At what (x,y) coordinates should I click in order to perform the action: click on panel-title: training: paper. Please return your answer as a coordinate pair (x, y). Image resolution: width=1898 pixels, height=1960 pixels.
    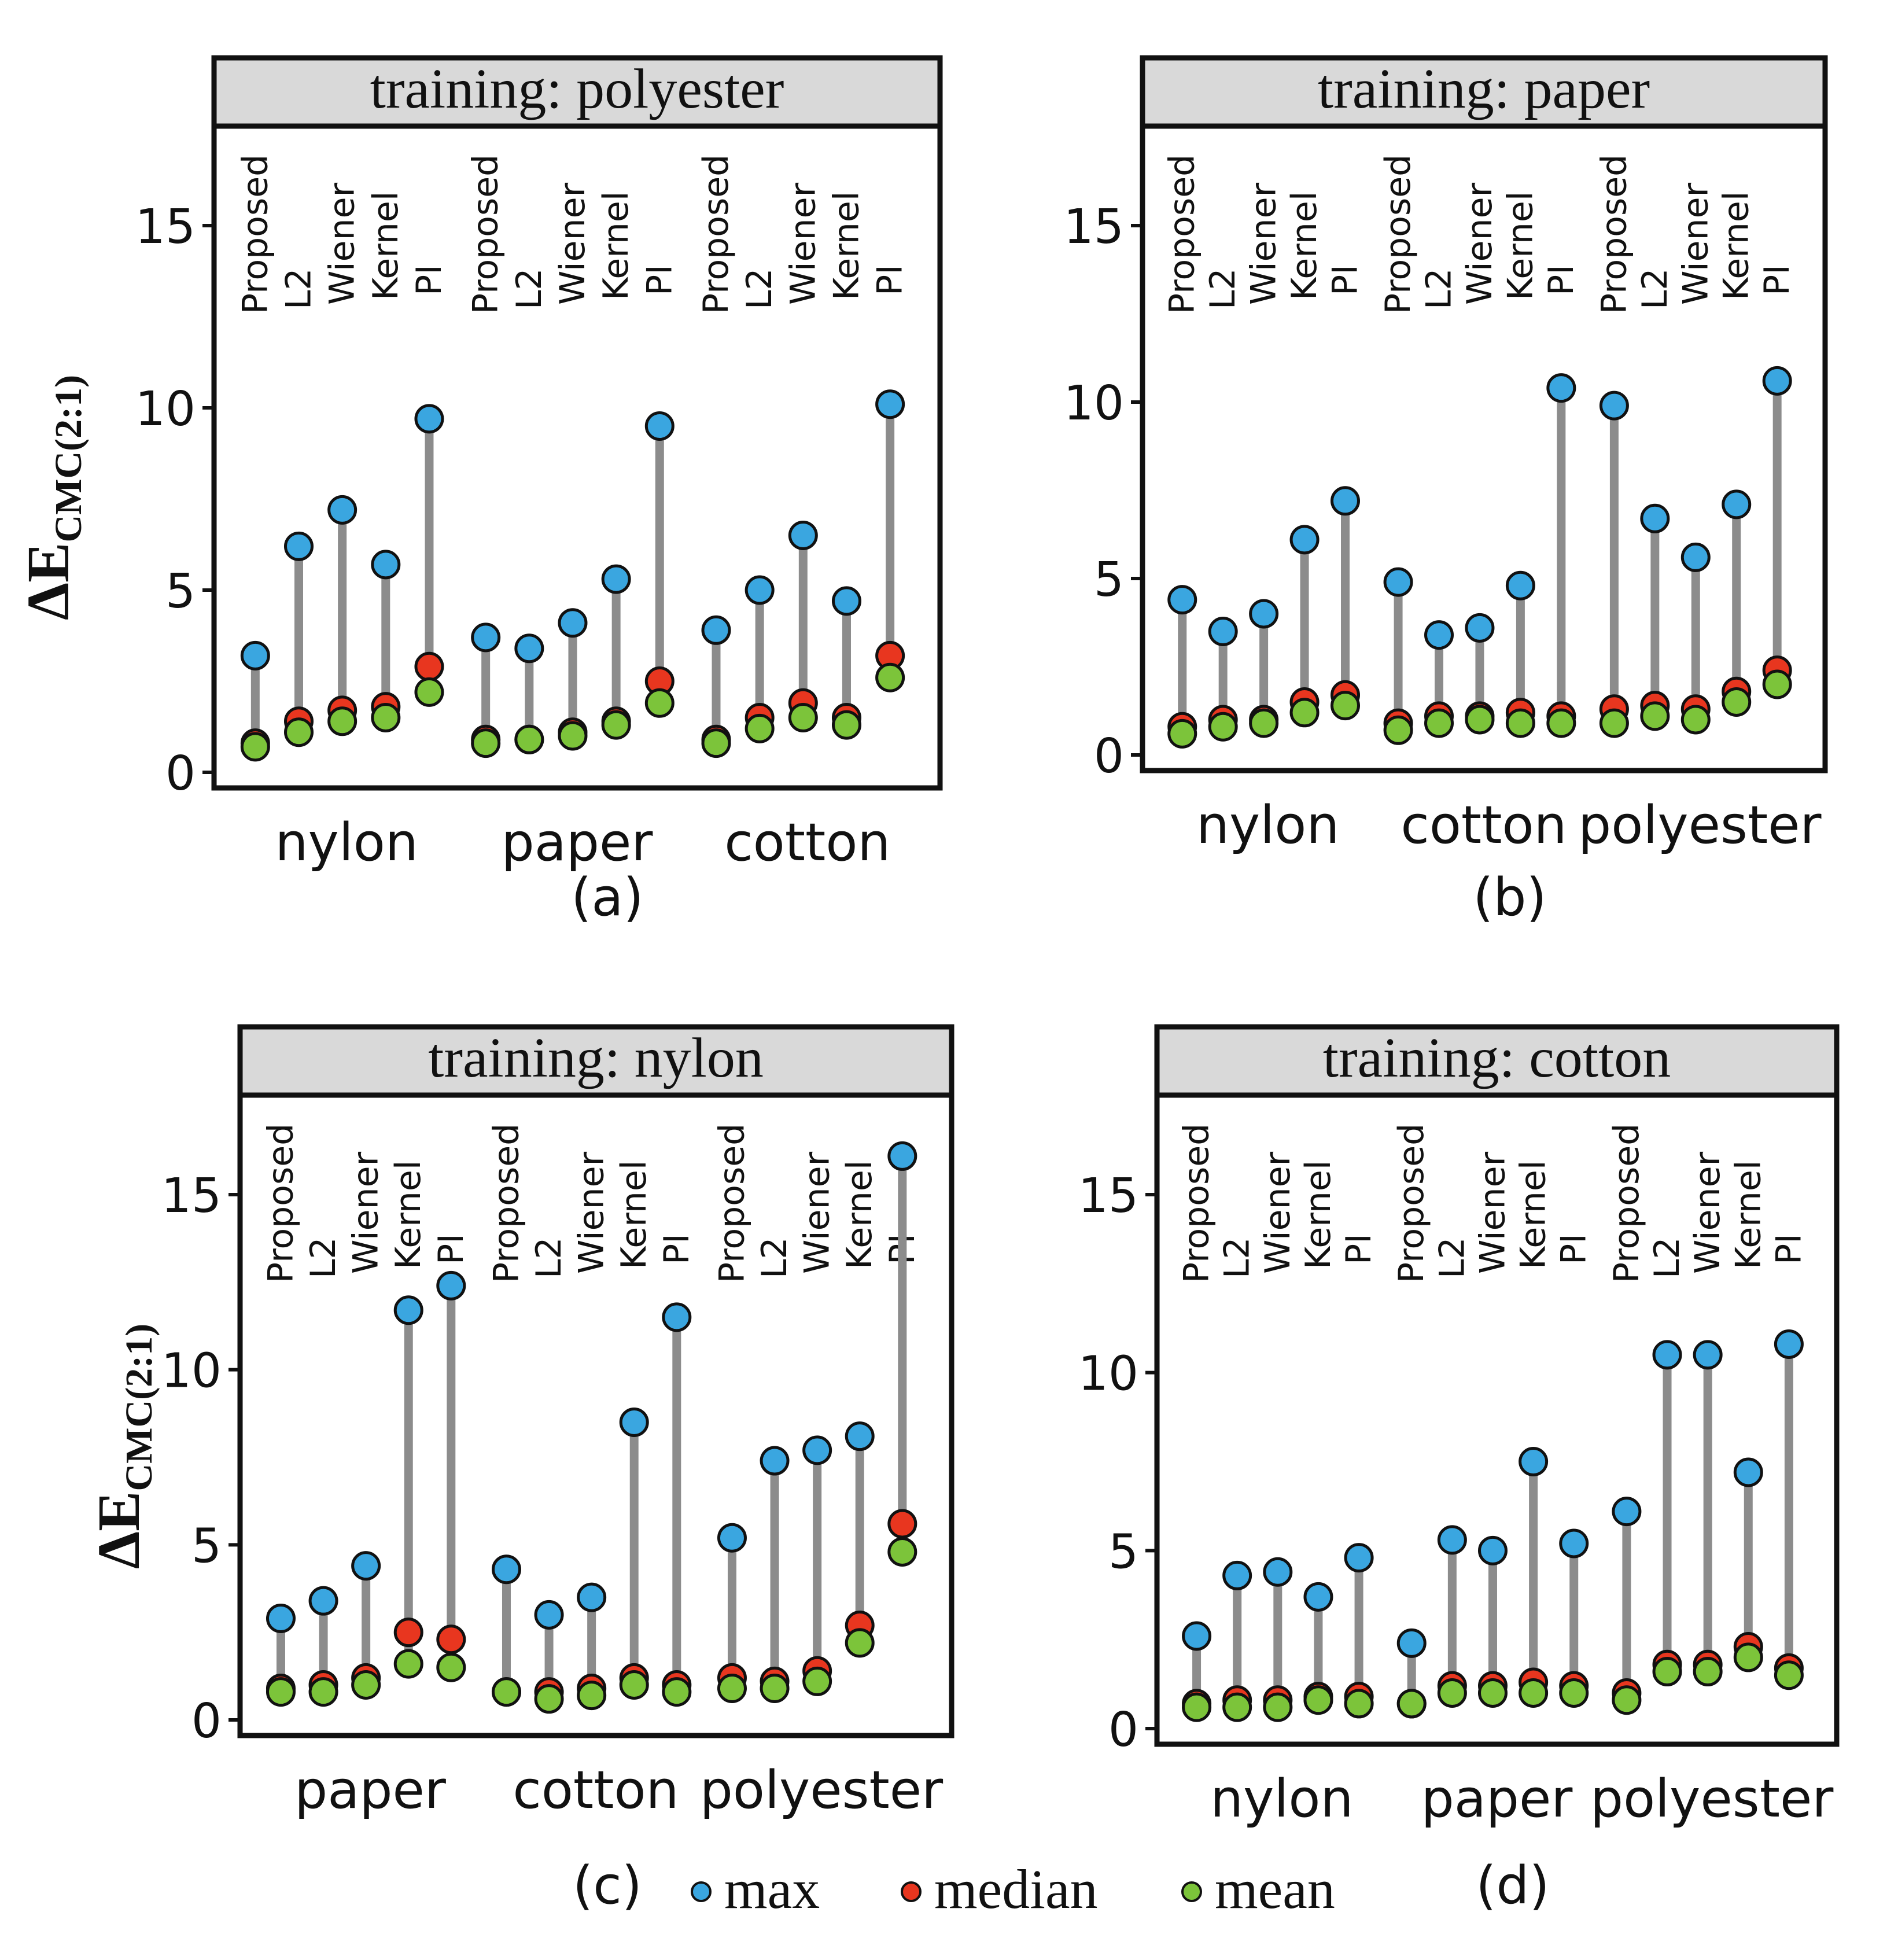
    Looking at the image, I should click on (1484, 89).